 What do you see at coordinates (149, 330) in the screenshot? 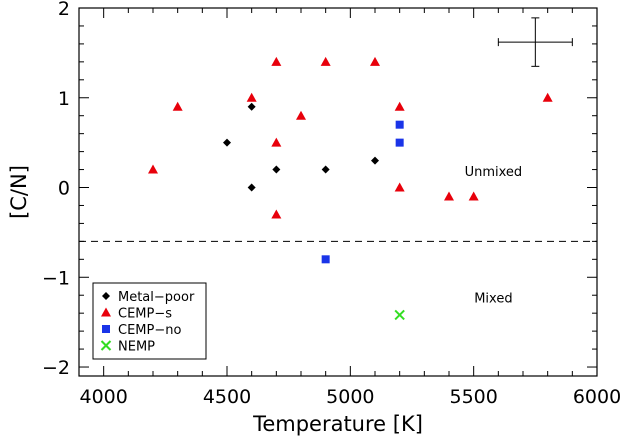
I see `legend-label-cemp-no: CEMP−no` at bounding box center [149, 330].